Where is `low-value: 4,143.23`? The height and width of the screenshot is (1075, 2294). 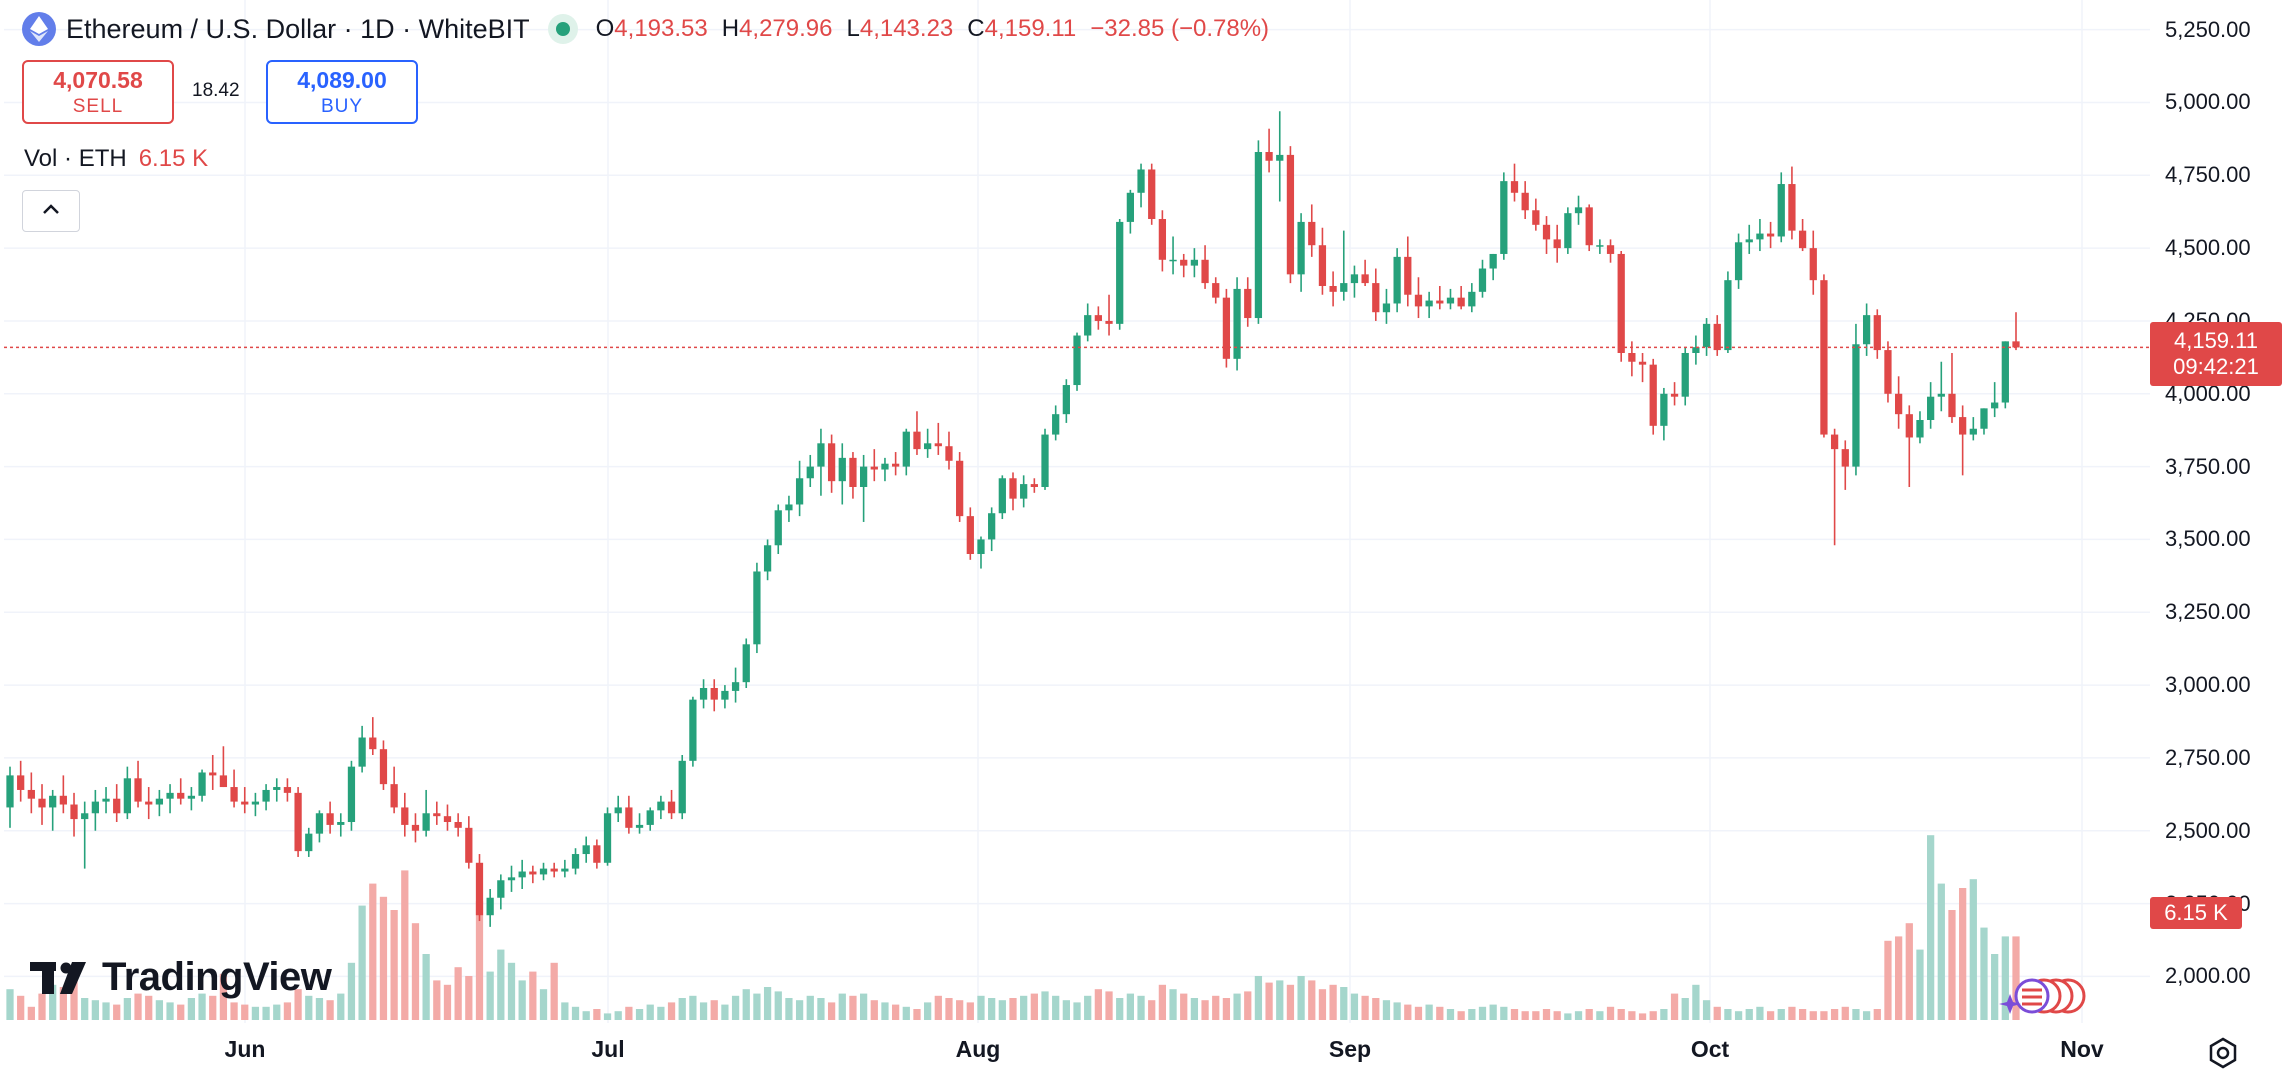 low-value: 4,143.23 is located at coordinates (906, 28).